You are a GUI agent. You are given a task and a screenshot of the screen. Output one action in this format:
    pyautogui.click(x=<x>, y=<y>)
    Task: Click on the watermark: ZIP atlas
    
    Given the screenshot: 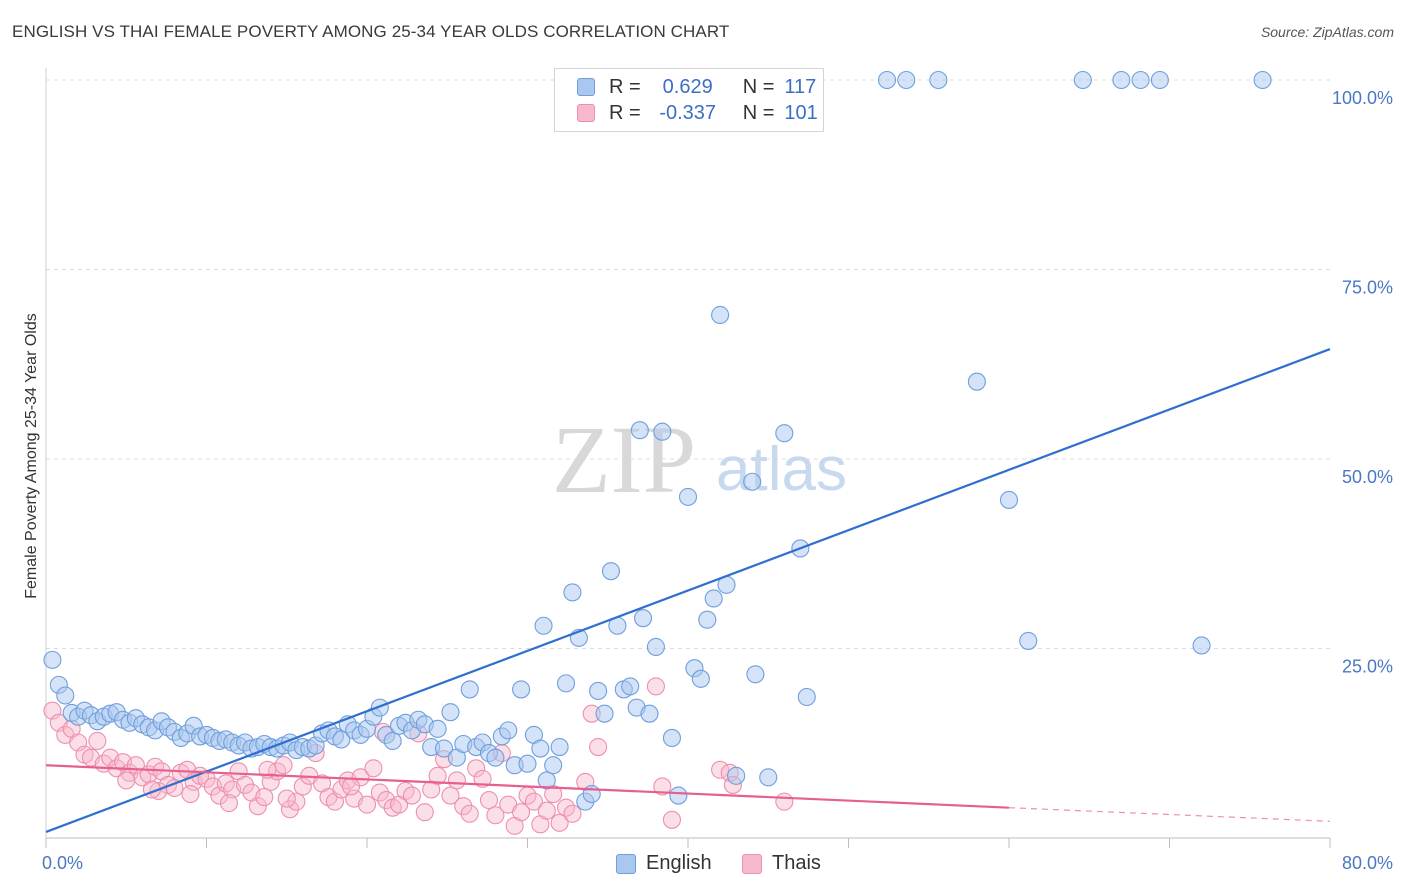 What is the action you would take?
    pyautogui.click(x=699, y=459)
    